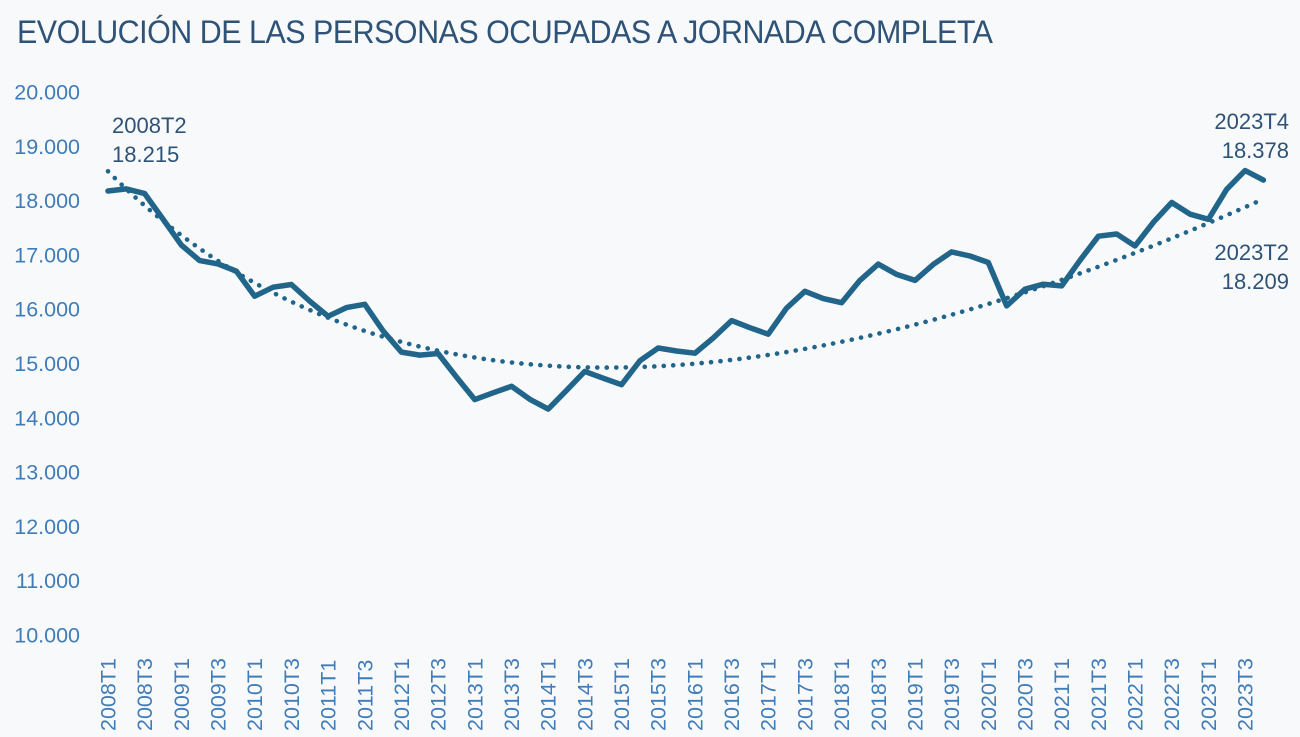 Image resolution: width=1300 pixels, height=737 pixels. What do you see at coordinates (585, 694) in the screenshot?
I see `x-axis-tick-label: 2014T3` at bounding box center [585, 694].